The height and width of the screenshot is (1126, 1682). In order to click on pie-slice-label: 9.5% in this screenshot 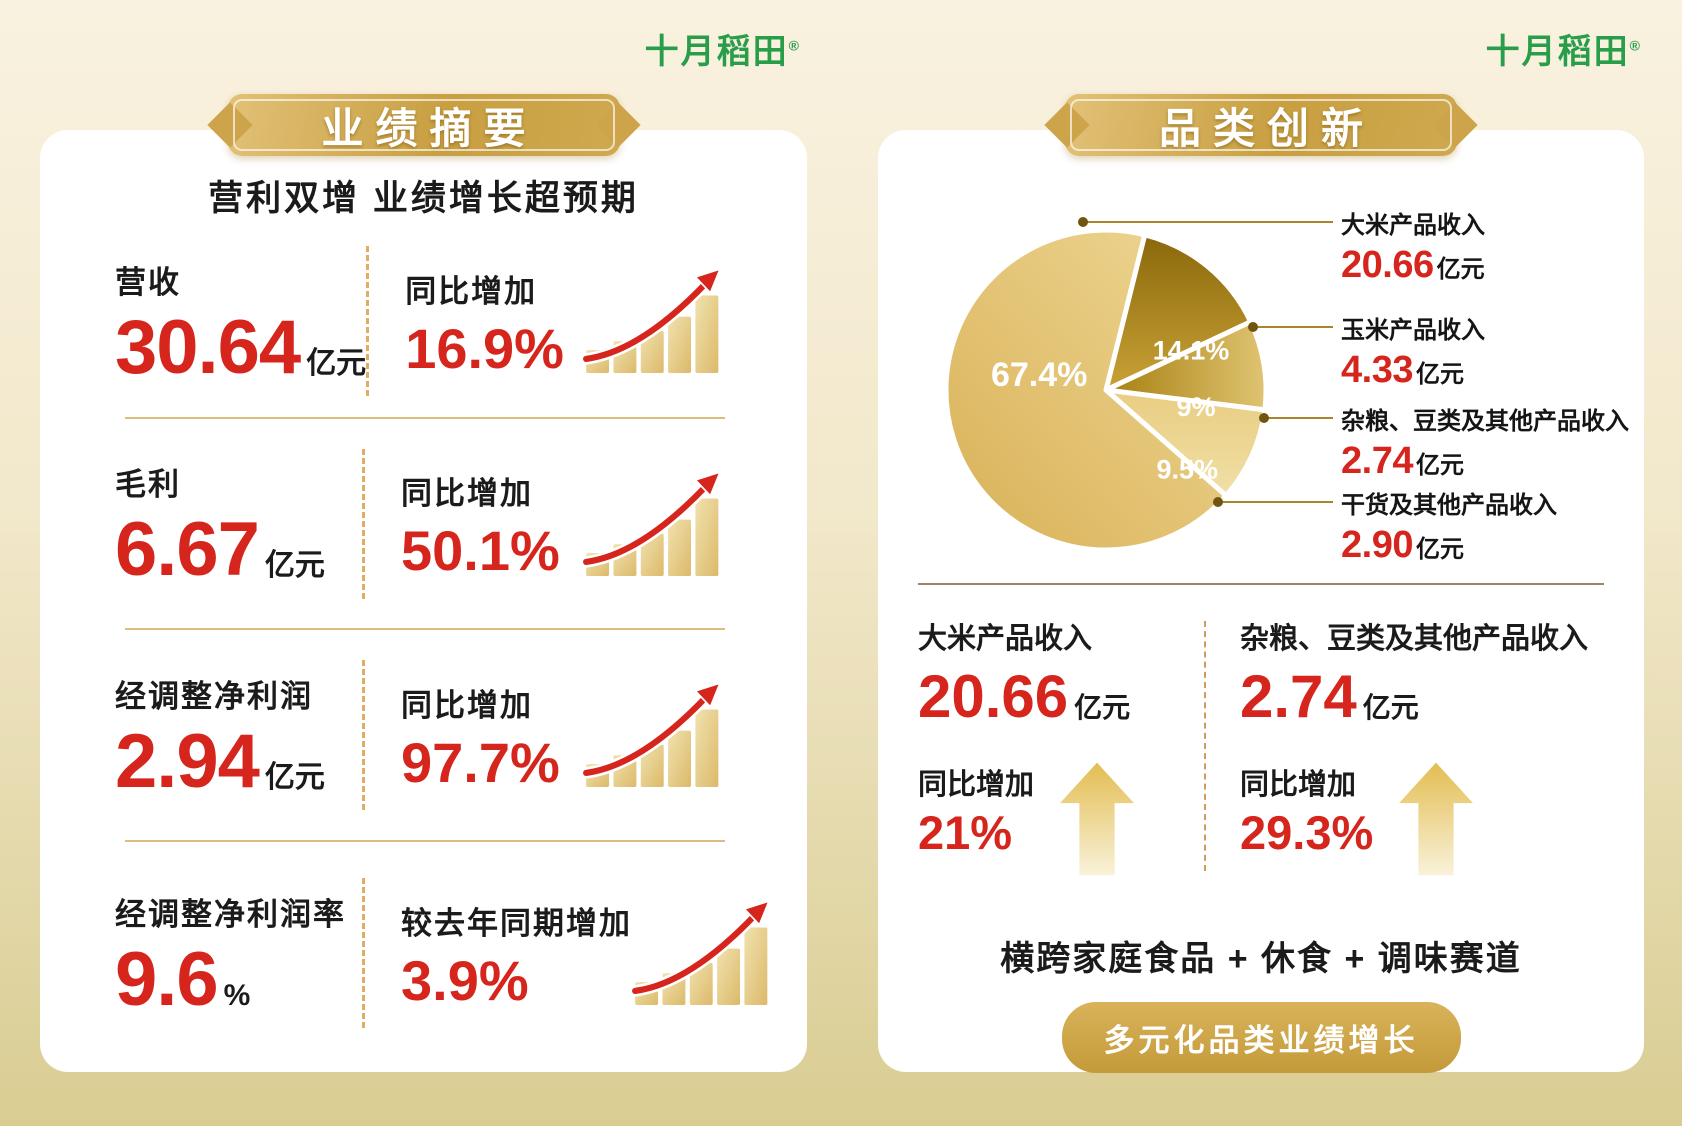, I will do `click(1188, 469)`.